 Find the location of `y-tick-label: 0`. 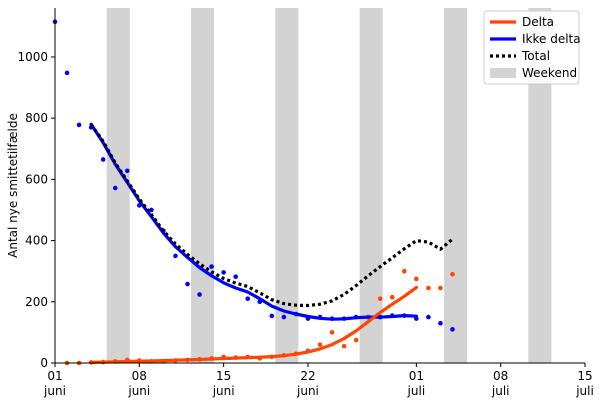

y-tick-label: 0 is located at coordinates (44, 363).